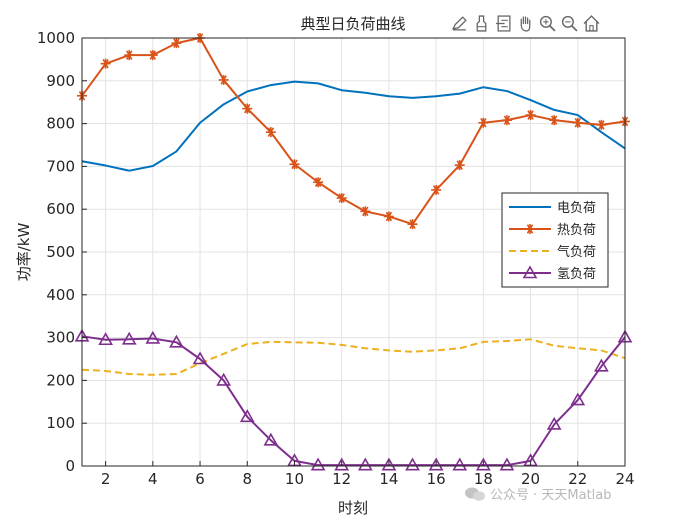 The image size is (685, 520). What do you see at coordinates (388, 479) in the screenshot?
I see `x-tick-label: 14` at bounding box center [388, 479].